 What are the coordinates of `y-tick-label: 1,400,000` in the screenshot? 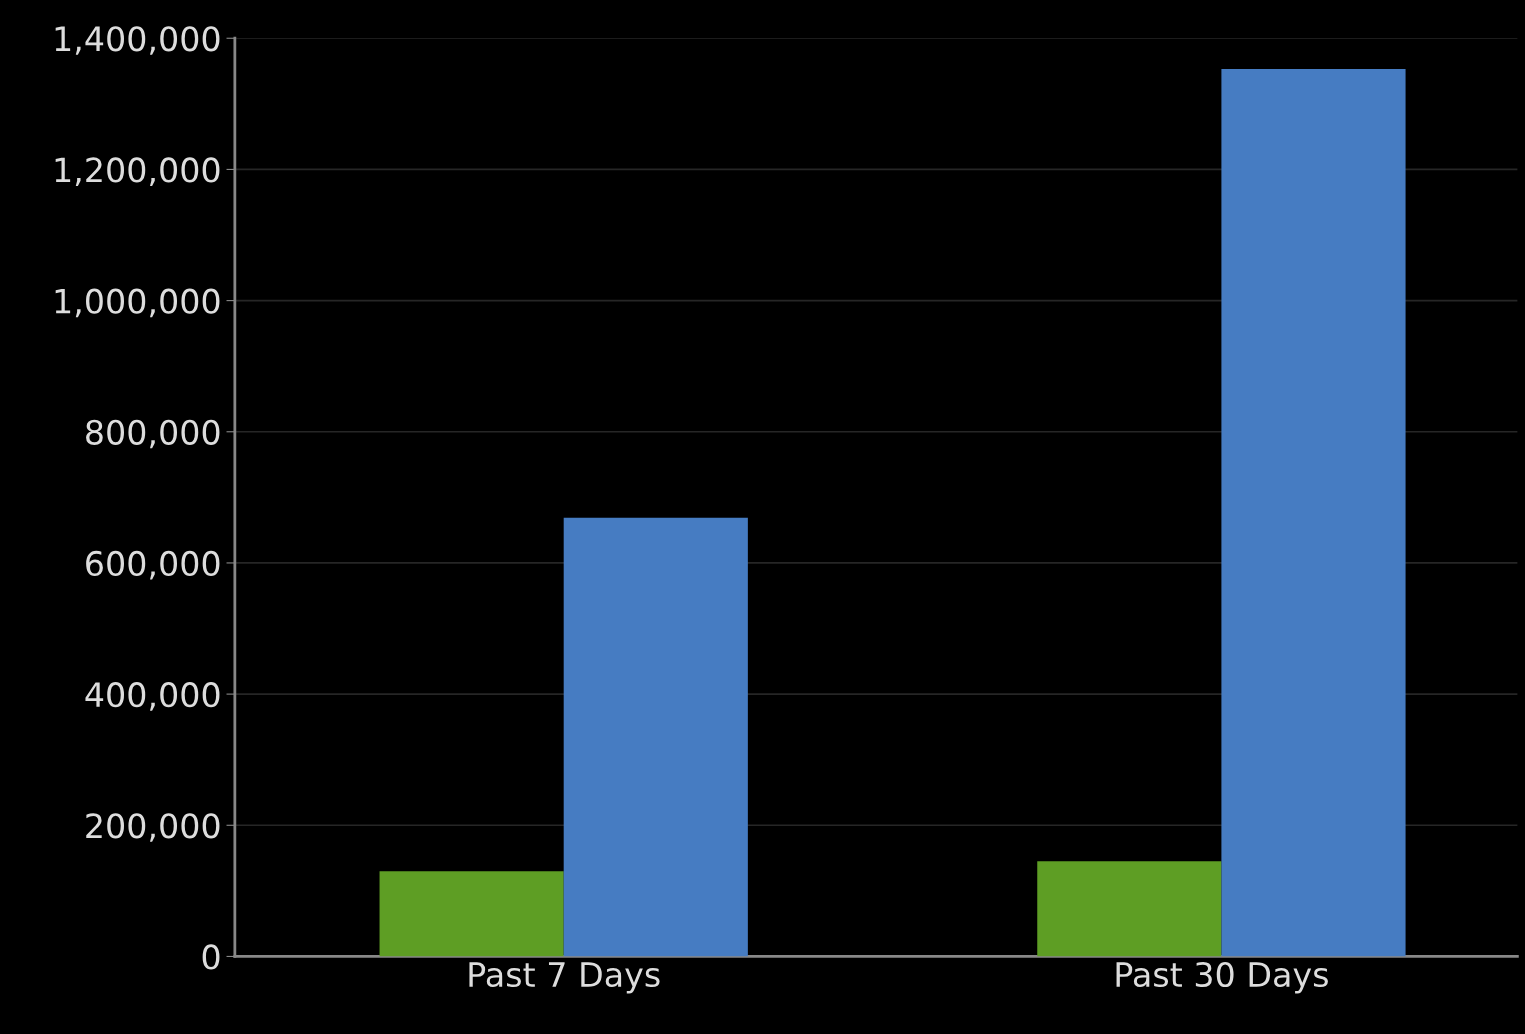 It's located at (137, 40).